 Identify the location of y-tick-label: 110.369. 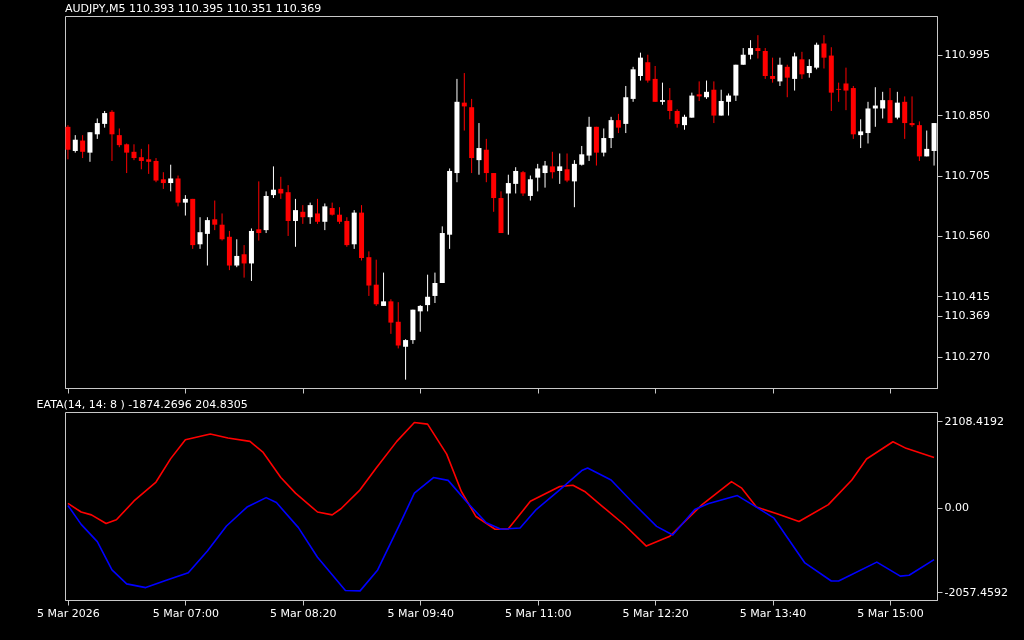
(967, 316).